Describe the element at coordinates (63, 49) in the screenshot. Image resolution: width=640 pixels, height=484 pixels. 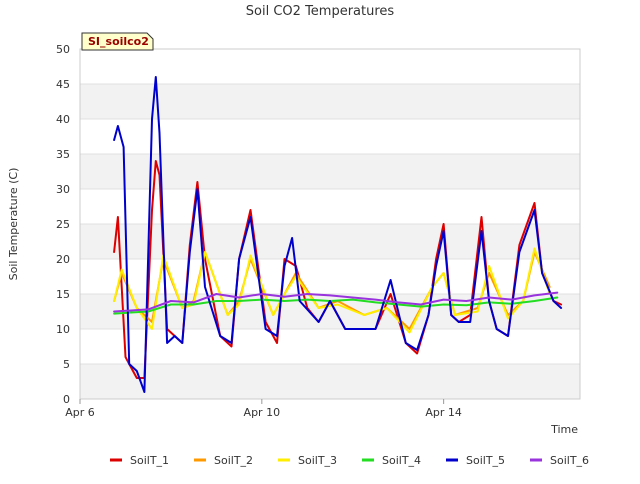
I see `y-tick-label: 50` at that location.